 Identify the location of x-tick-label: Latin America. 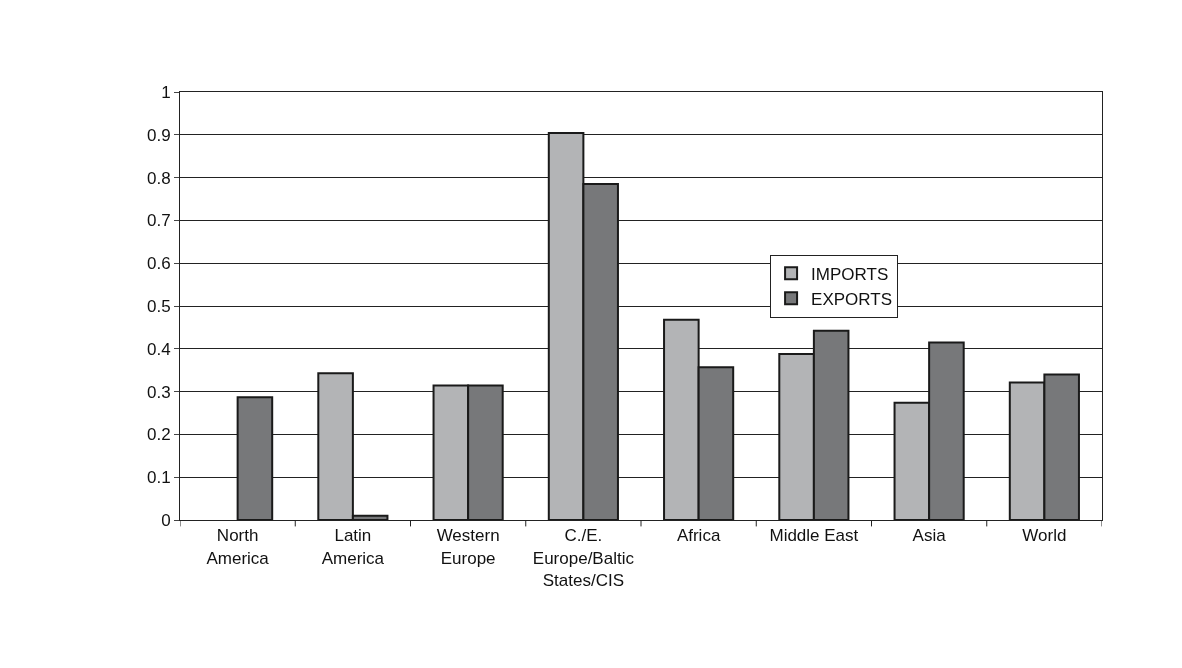
(353, 547).